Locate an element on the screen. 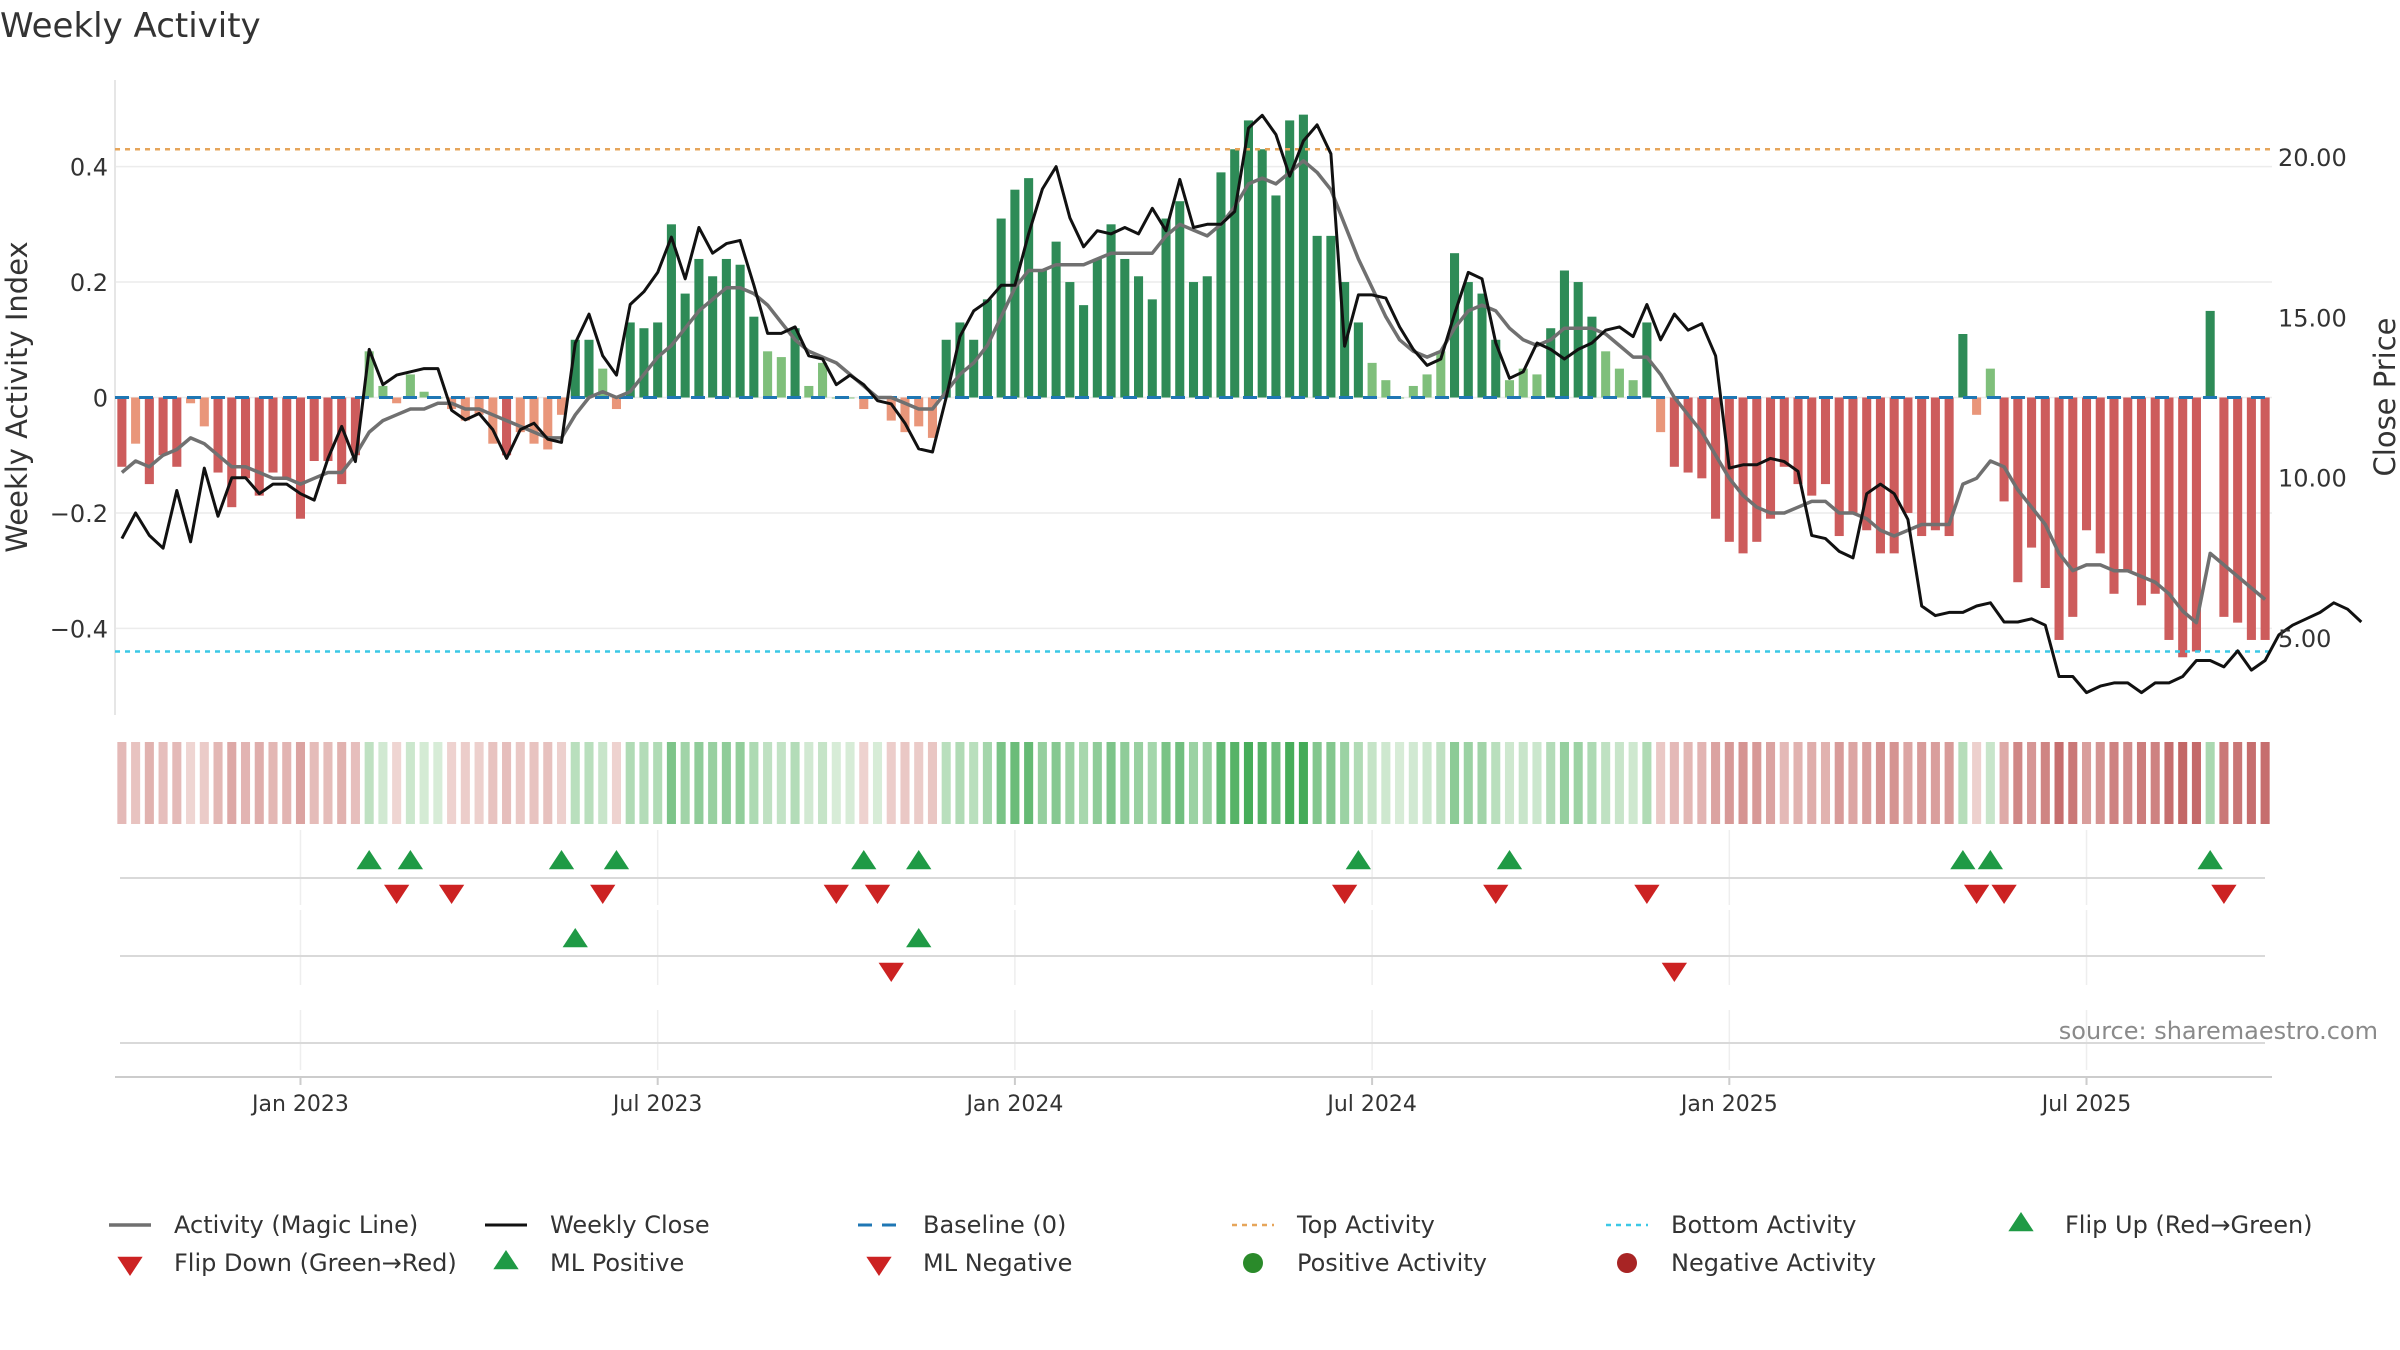 Image resolution: width=2400 pixels, height=1350 pixels. legend-label: Weekly Close is located at coordinates (630, 1225).